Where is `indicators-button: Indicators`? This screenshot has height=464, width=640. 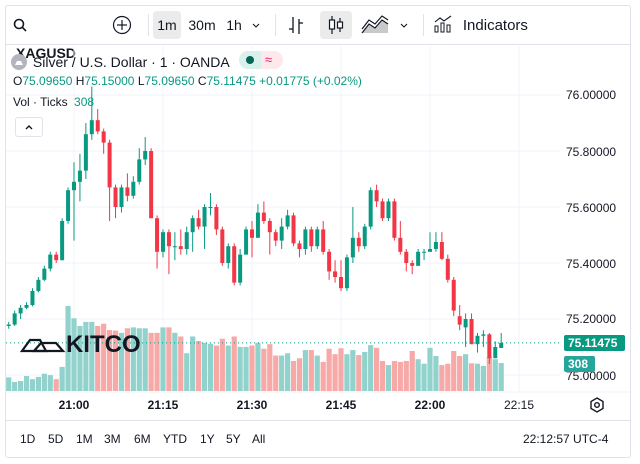
indicators-button: Indicators is located at coordinates (483, 25).